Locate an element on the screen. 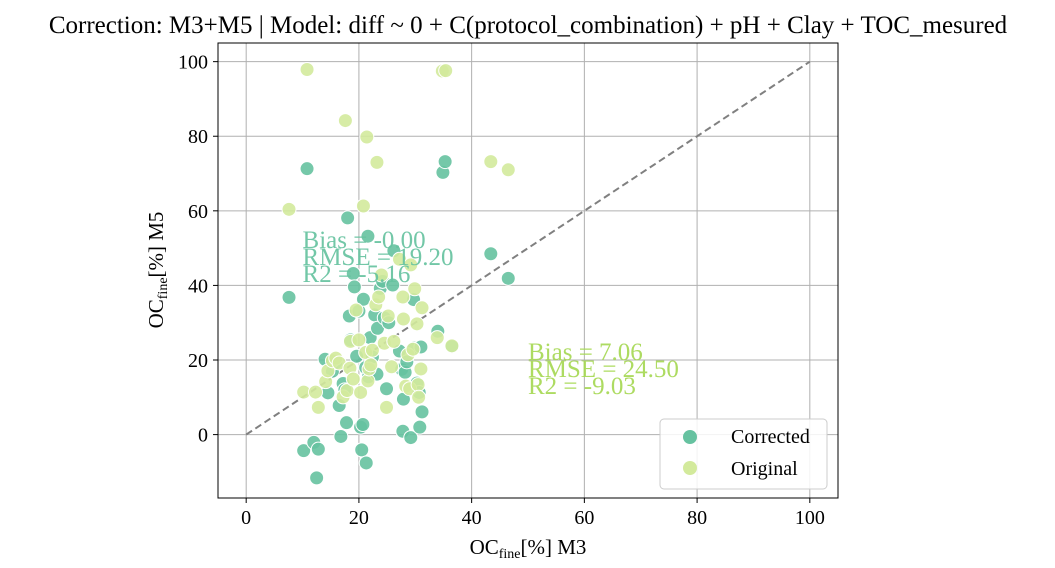  y-tick-label: 60 is located at coordinates (198, 212).